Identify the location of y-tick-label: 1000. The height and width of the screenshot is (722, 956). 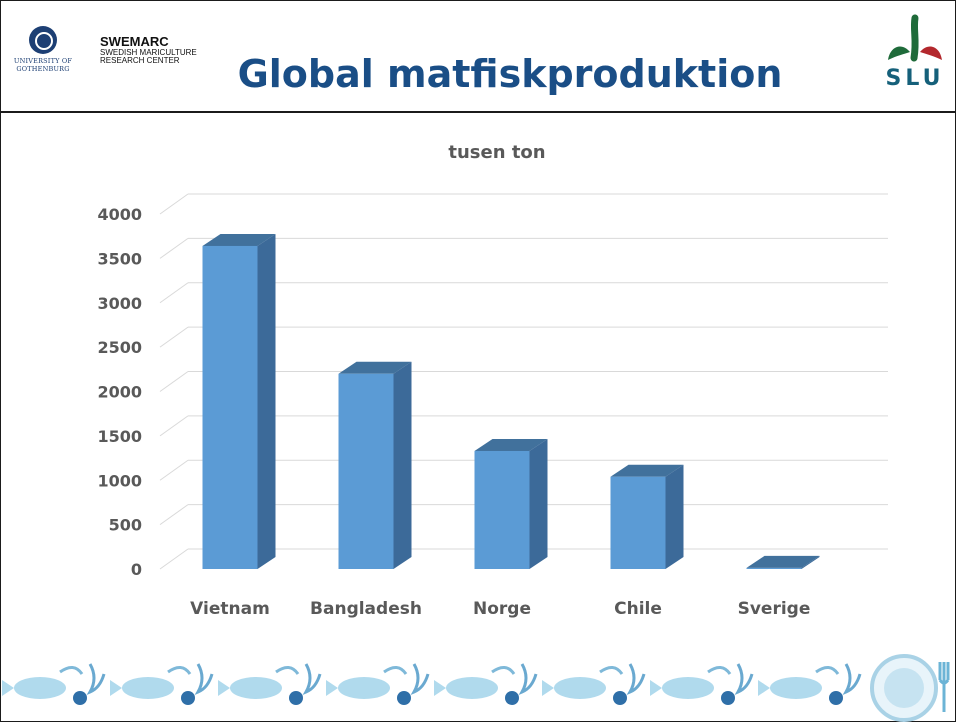
(119, 480).